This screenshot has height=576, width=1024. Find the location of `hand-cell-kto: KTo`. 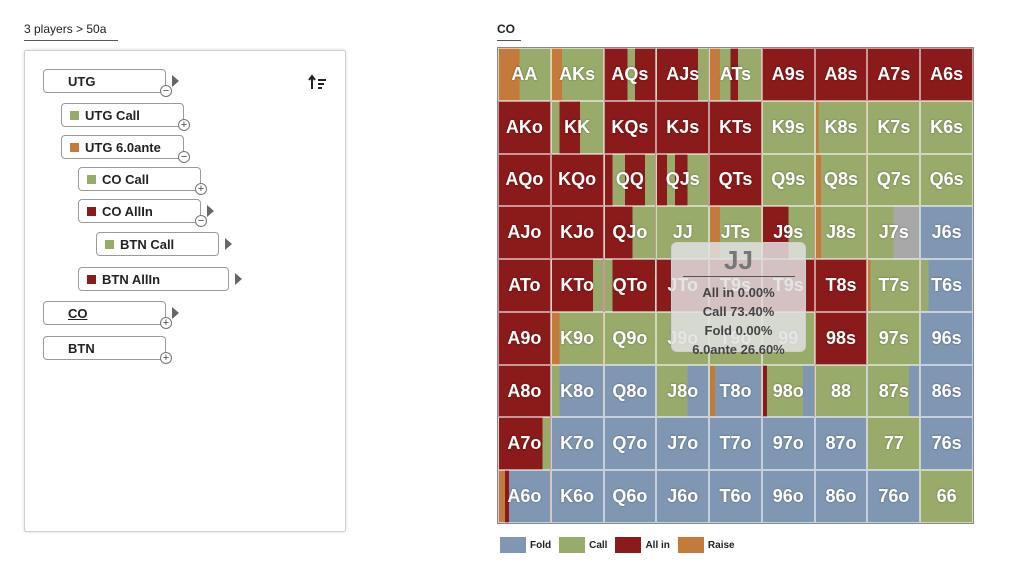

hand-cell-kto: KTo is located at coordinates (577, 285).